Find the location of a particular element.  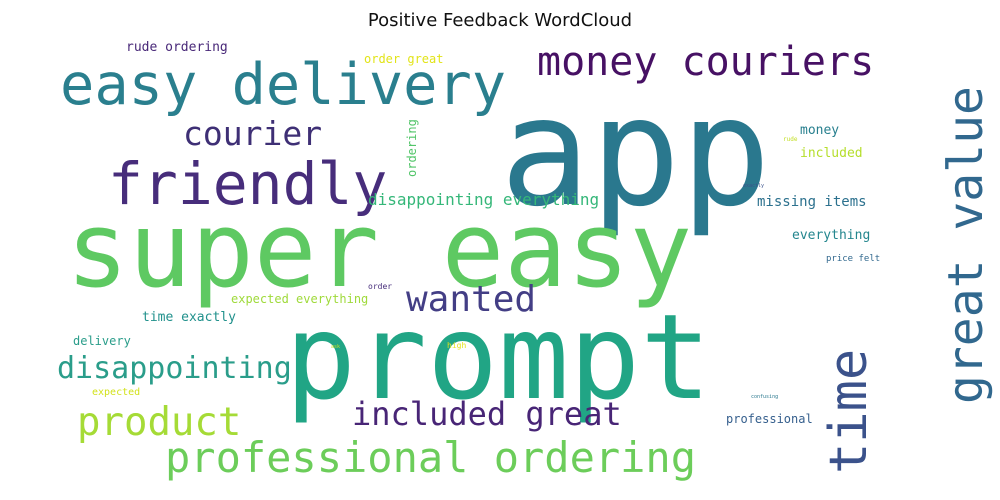

word-price-felt: price felt is located at coordinates (853, 259).